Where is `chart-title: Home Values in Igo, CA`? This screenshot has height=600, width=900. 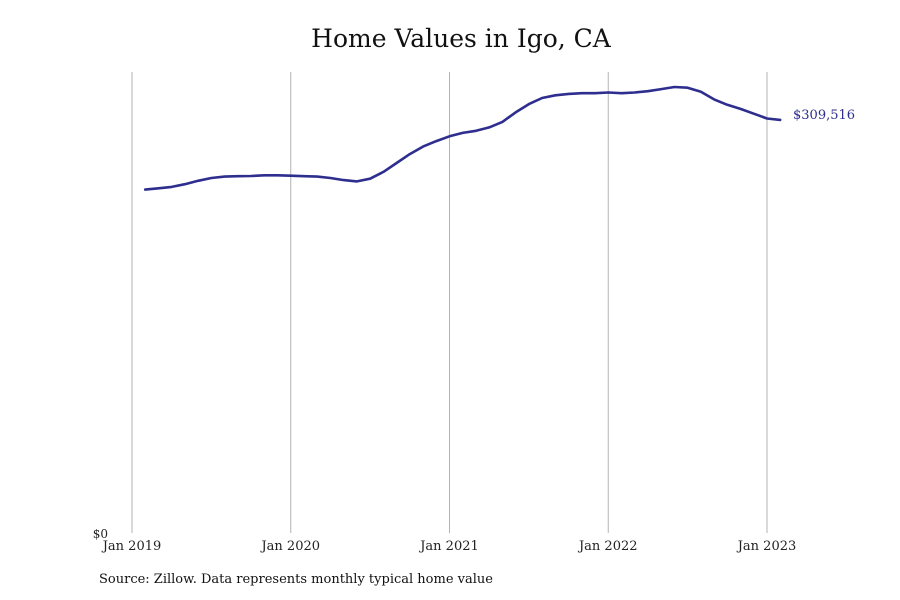 chart-title: Home Values in Igo, CA is located at coordinates (461, 38).